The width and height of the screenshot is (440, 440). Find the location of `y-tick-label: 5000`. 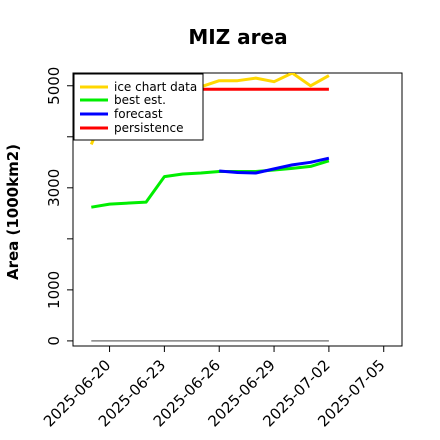

y-tick-label: 5000 is located at coordinates (54, 86).